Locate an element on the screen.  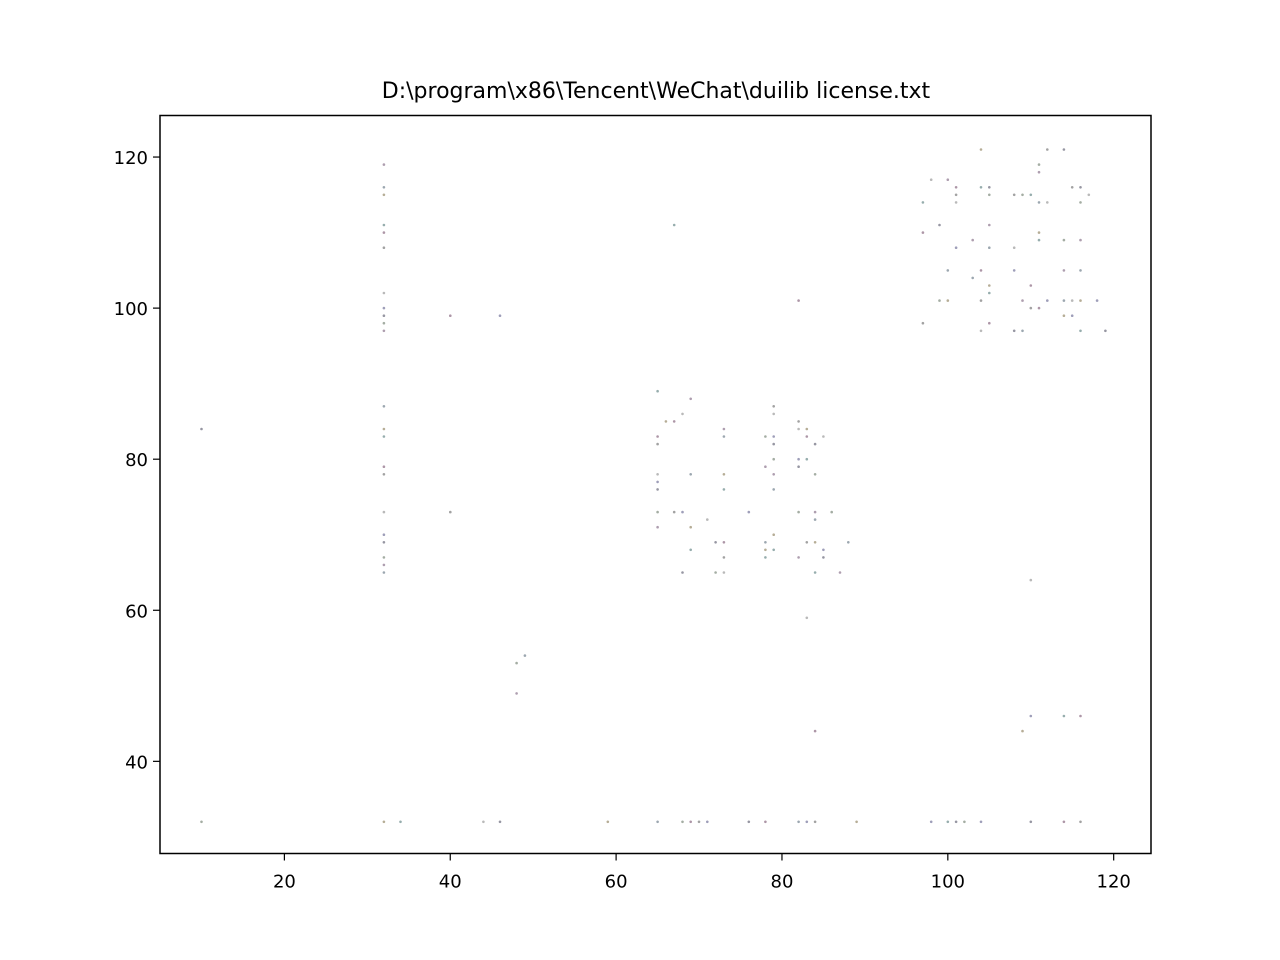
x-tick-label: 40 is located at coordinates (450, 882).